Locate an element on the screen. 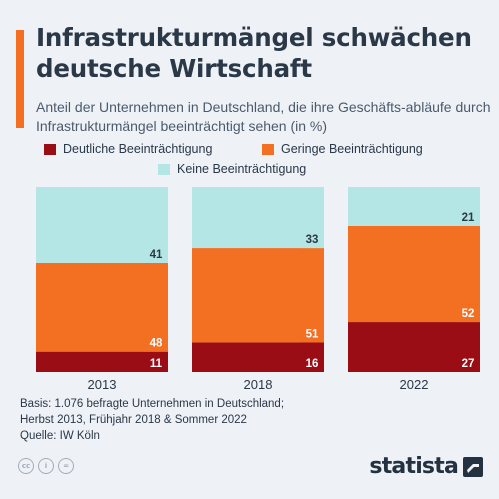  x-tick-label-2022: 2022 is located at coordinates (414, 384).